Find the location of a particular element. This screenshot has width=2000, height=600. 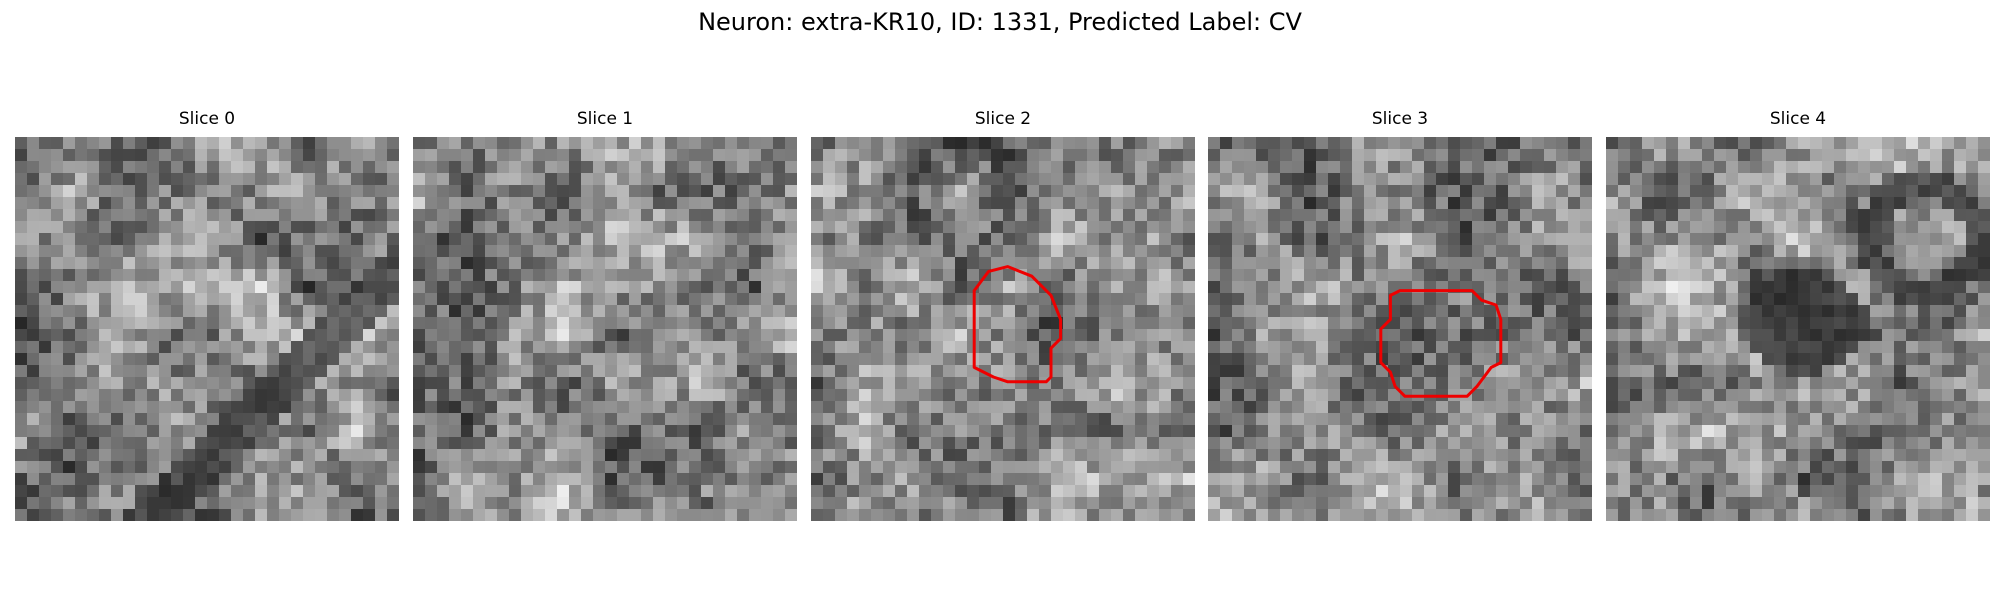

slice-title: Slice 1 is located at coordinates (605, 119).